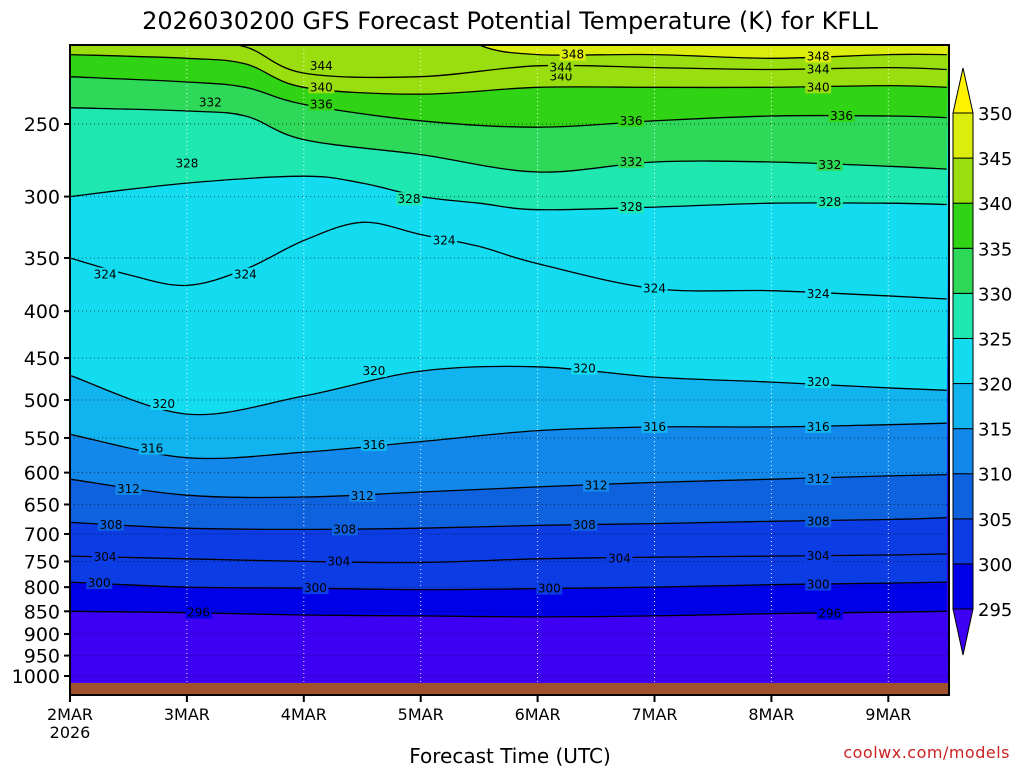 Image resolution: width=1024 pixels, height=768 pixels. What do you see at coordinates (771, 714) in the screenshot?
I see `x-tick-label: 8MAR` at bounding box center [771, 714].